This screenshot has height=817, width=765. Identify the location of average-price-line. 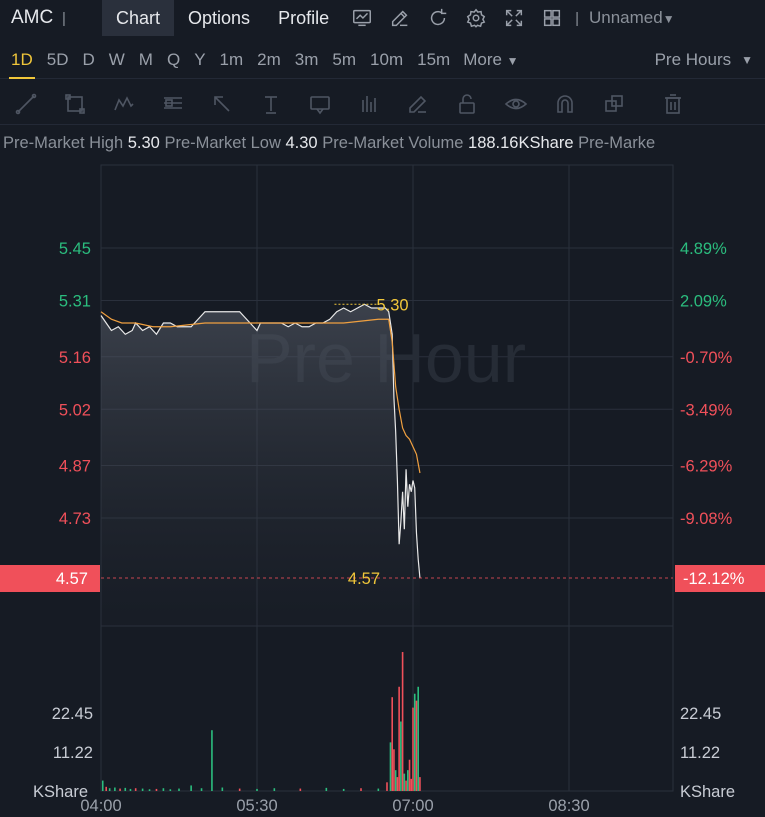
(260, 392).